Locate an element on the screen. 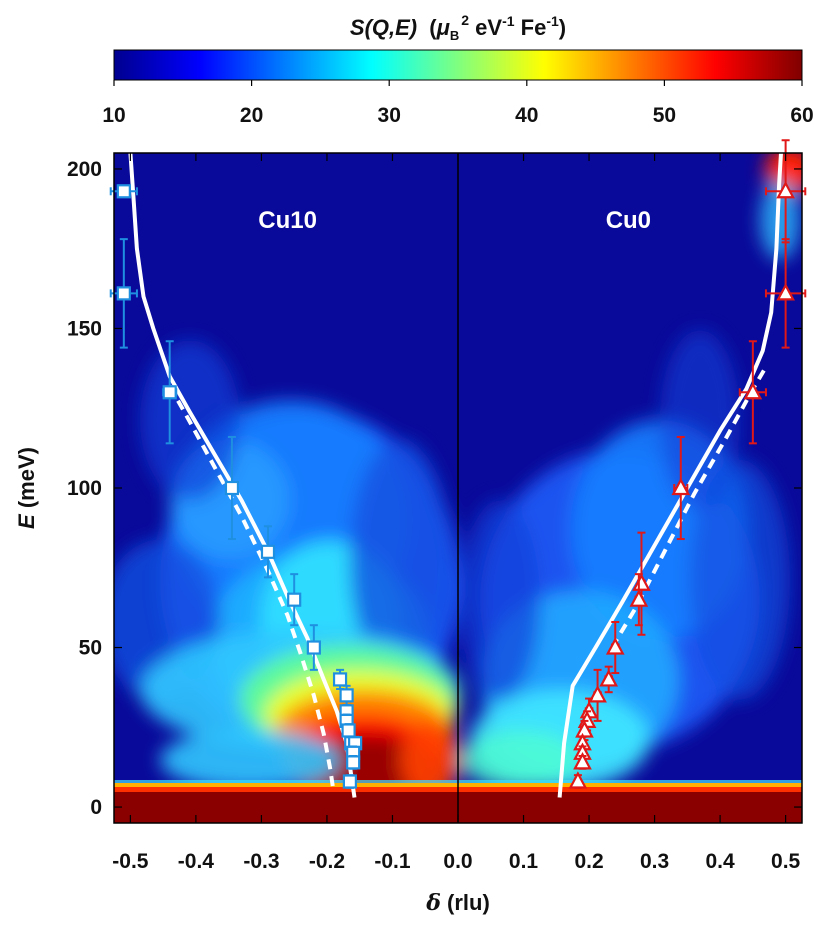 This screenshot has width=831, height=927. x-axis-label: δ (rlu) is located at coordinates (457, 903).